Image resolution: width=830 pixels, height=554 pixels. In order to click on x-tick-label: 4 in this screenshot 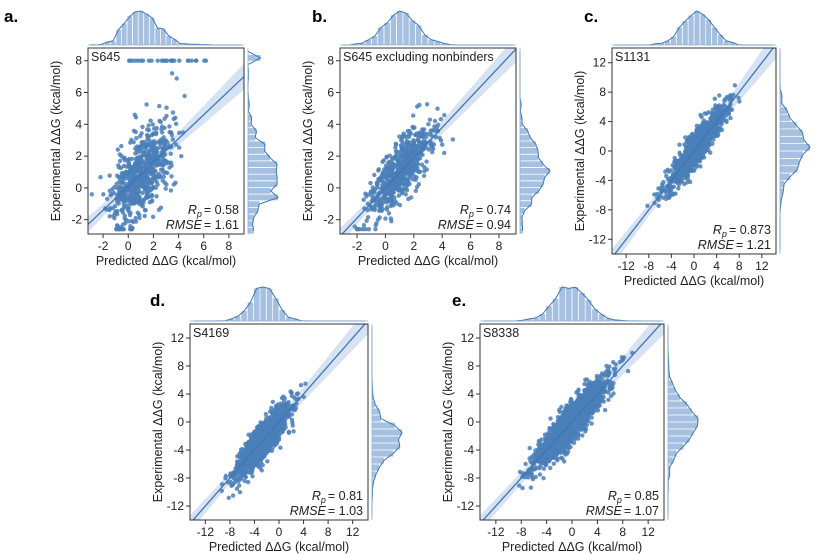, I will do `click(178, 246)`.